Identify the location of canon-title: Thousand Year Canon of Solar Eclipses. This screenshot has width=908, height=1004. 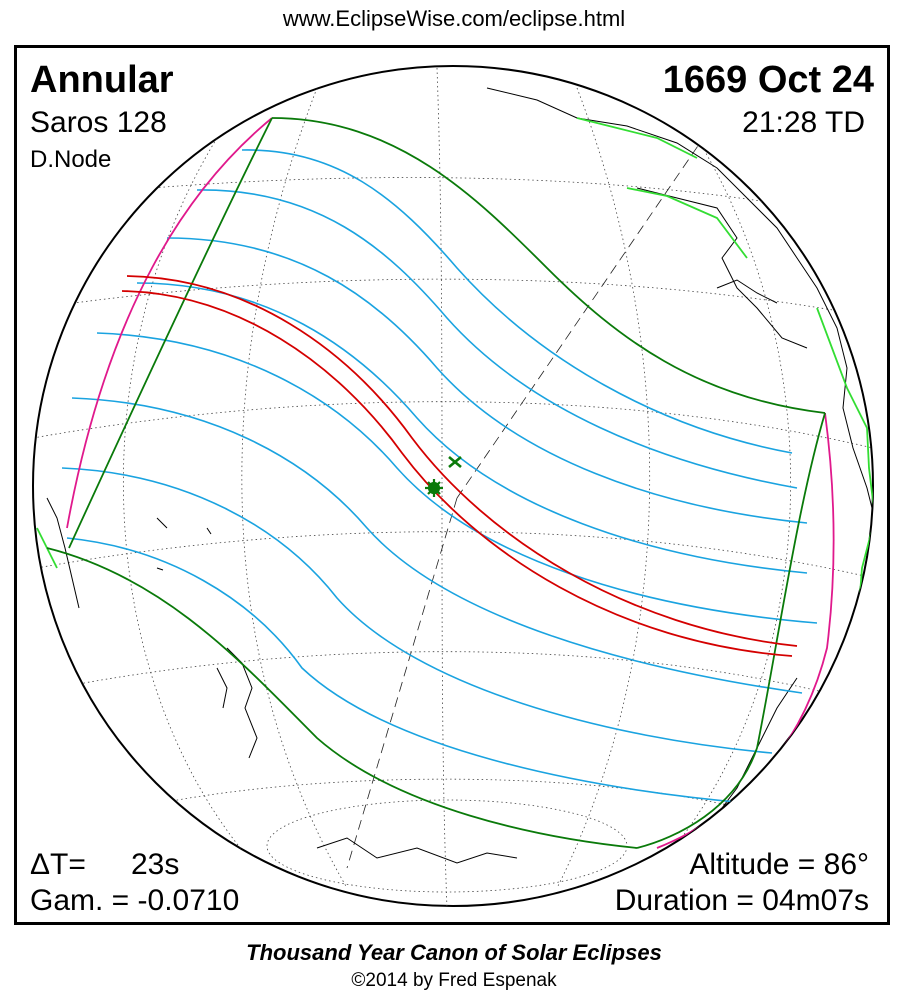
(454, 952).